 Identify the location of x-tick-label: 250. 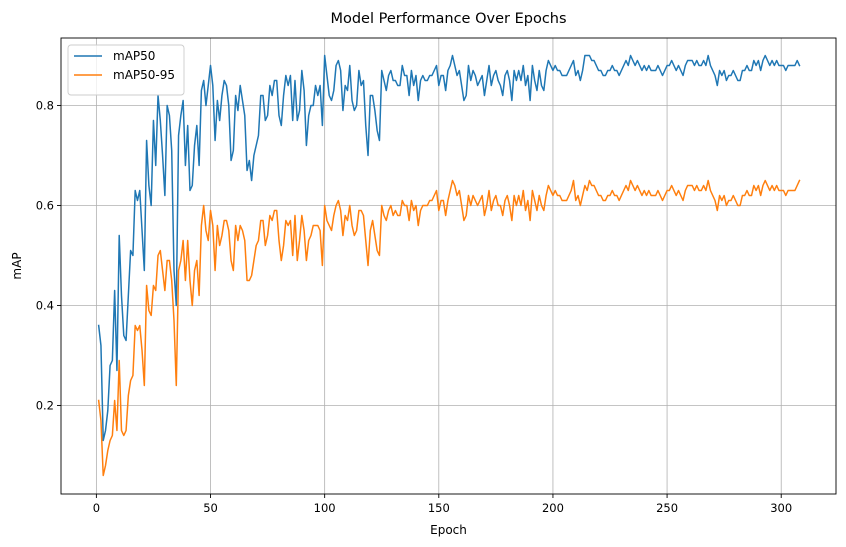
(667, 508).